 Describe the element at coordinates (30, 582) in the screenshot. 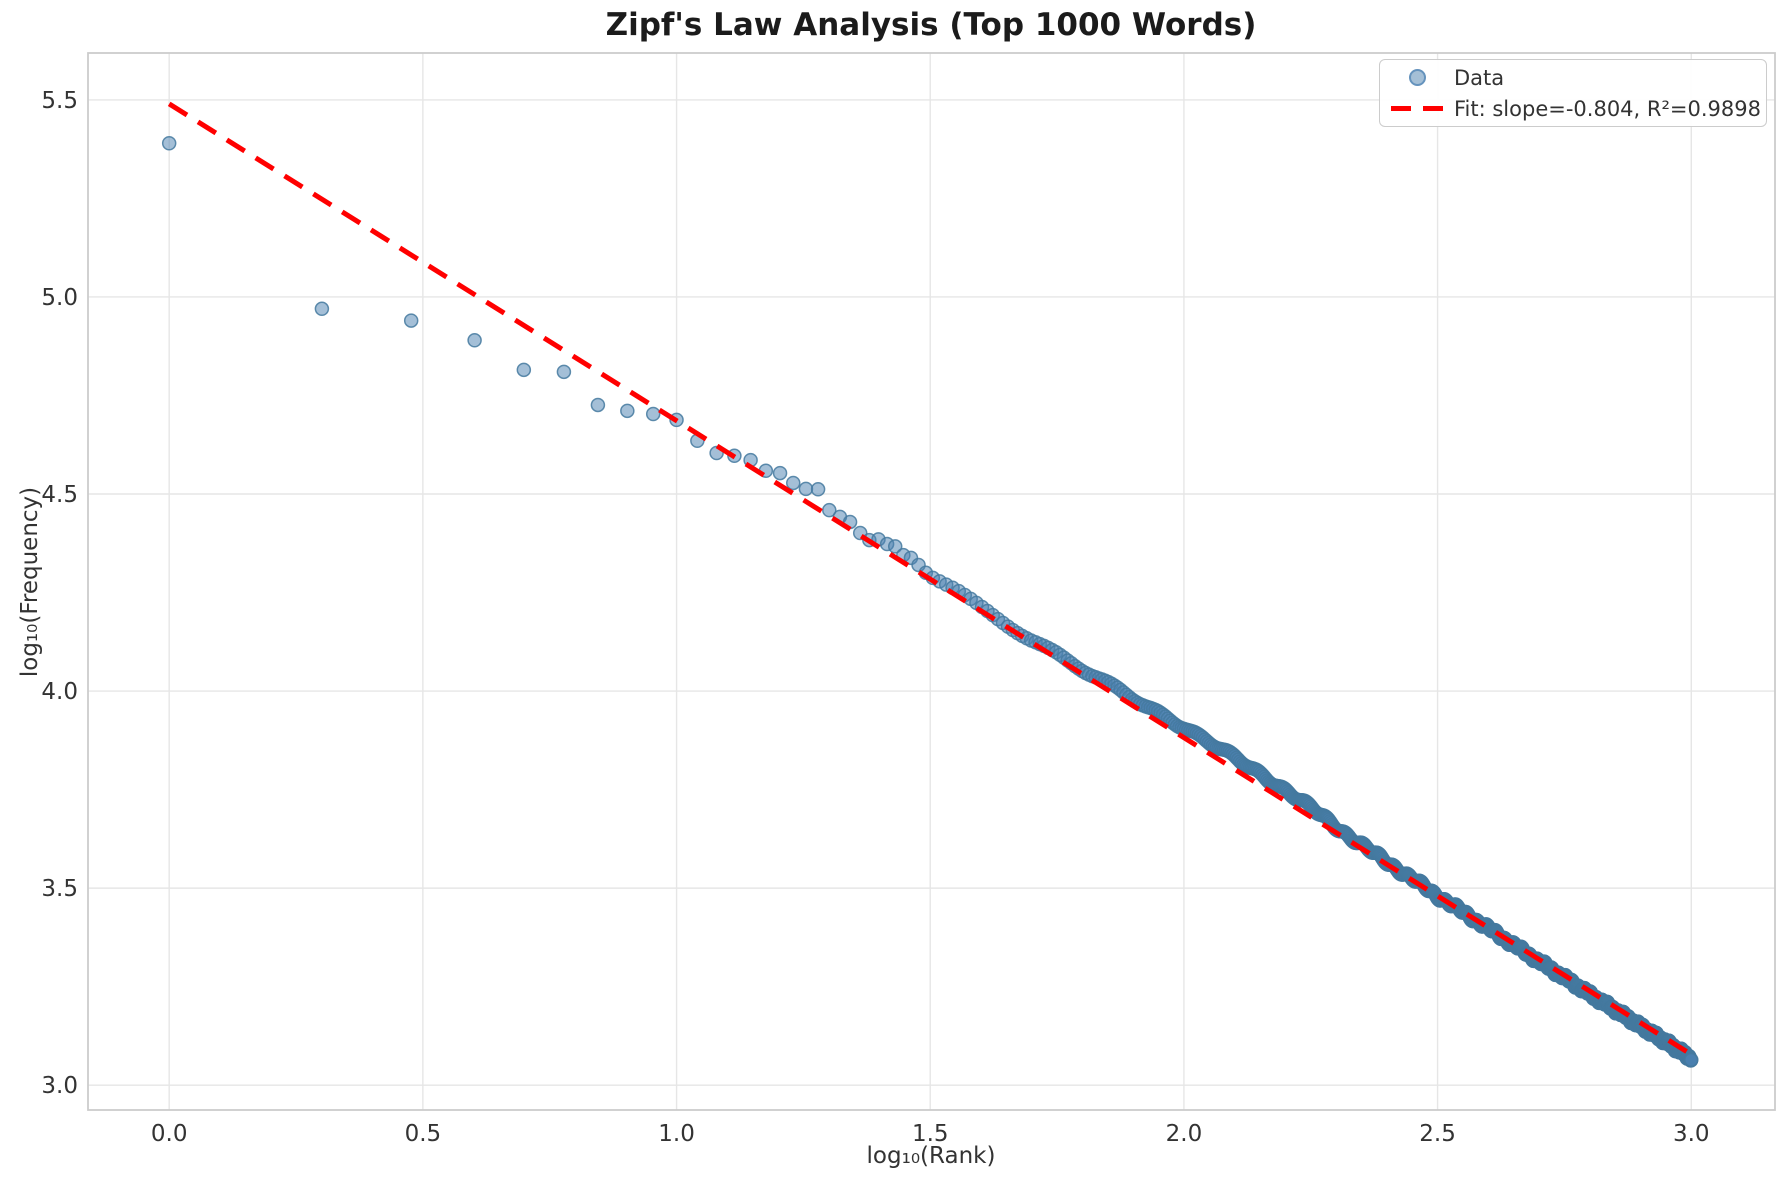

I see `y-axis-label: log₁₀(Frequency)` at that location.